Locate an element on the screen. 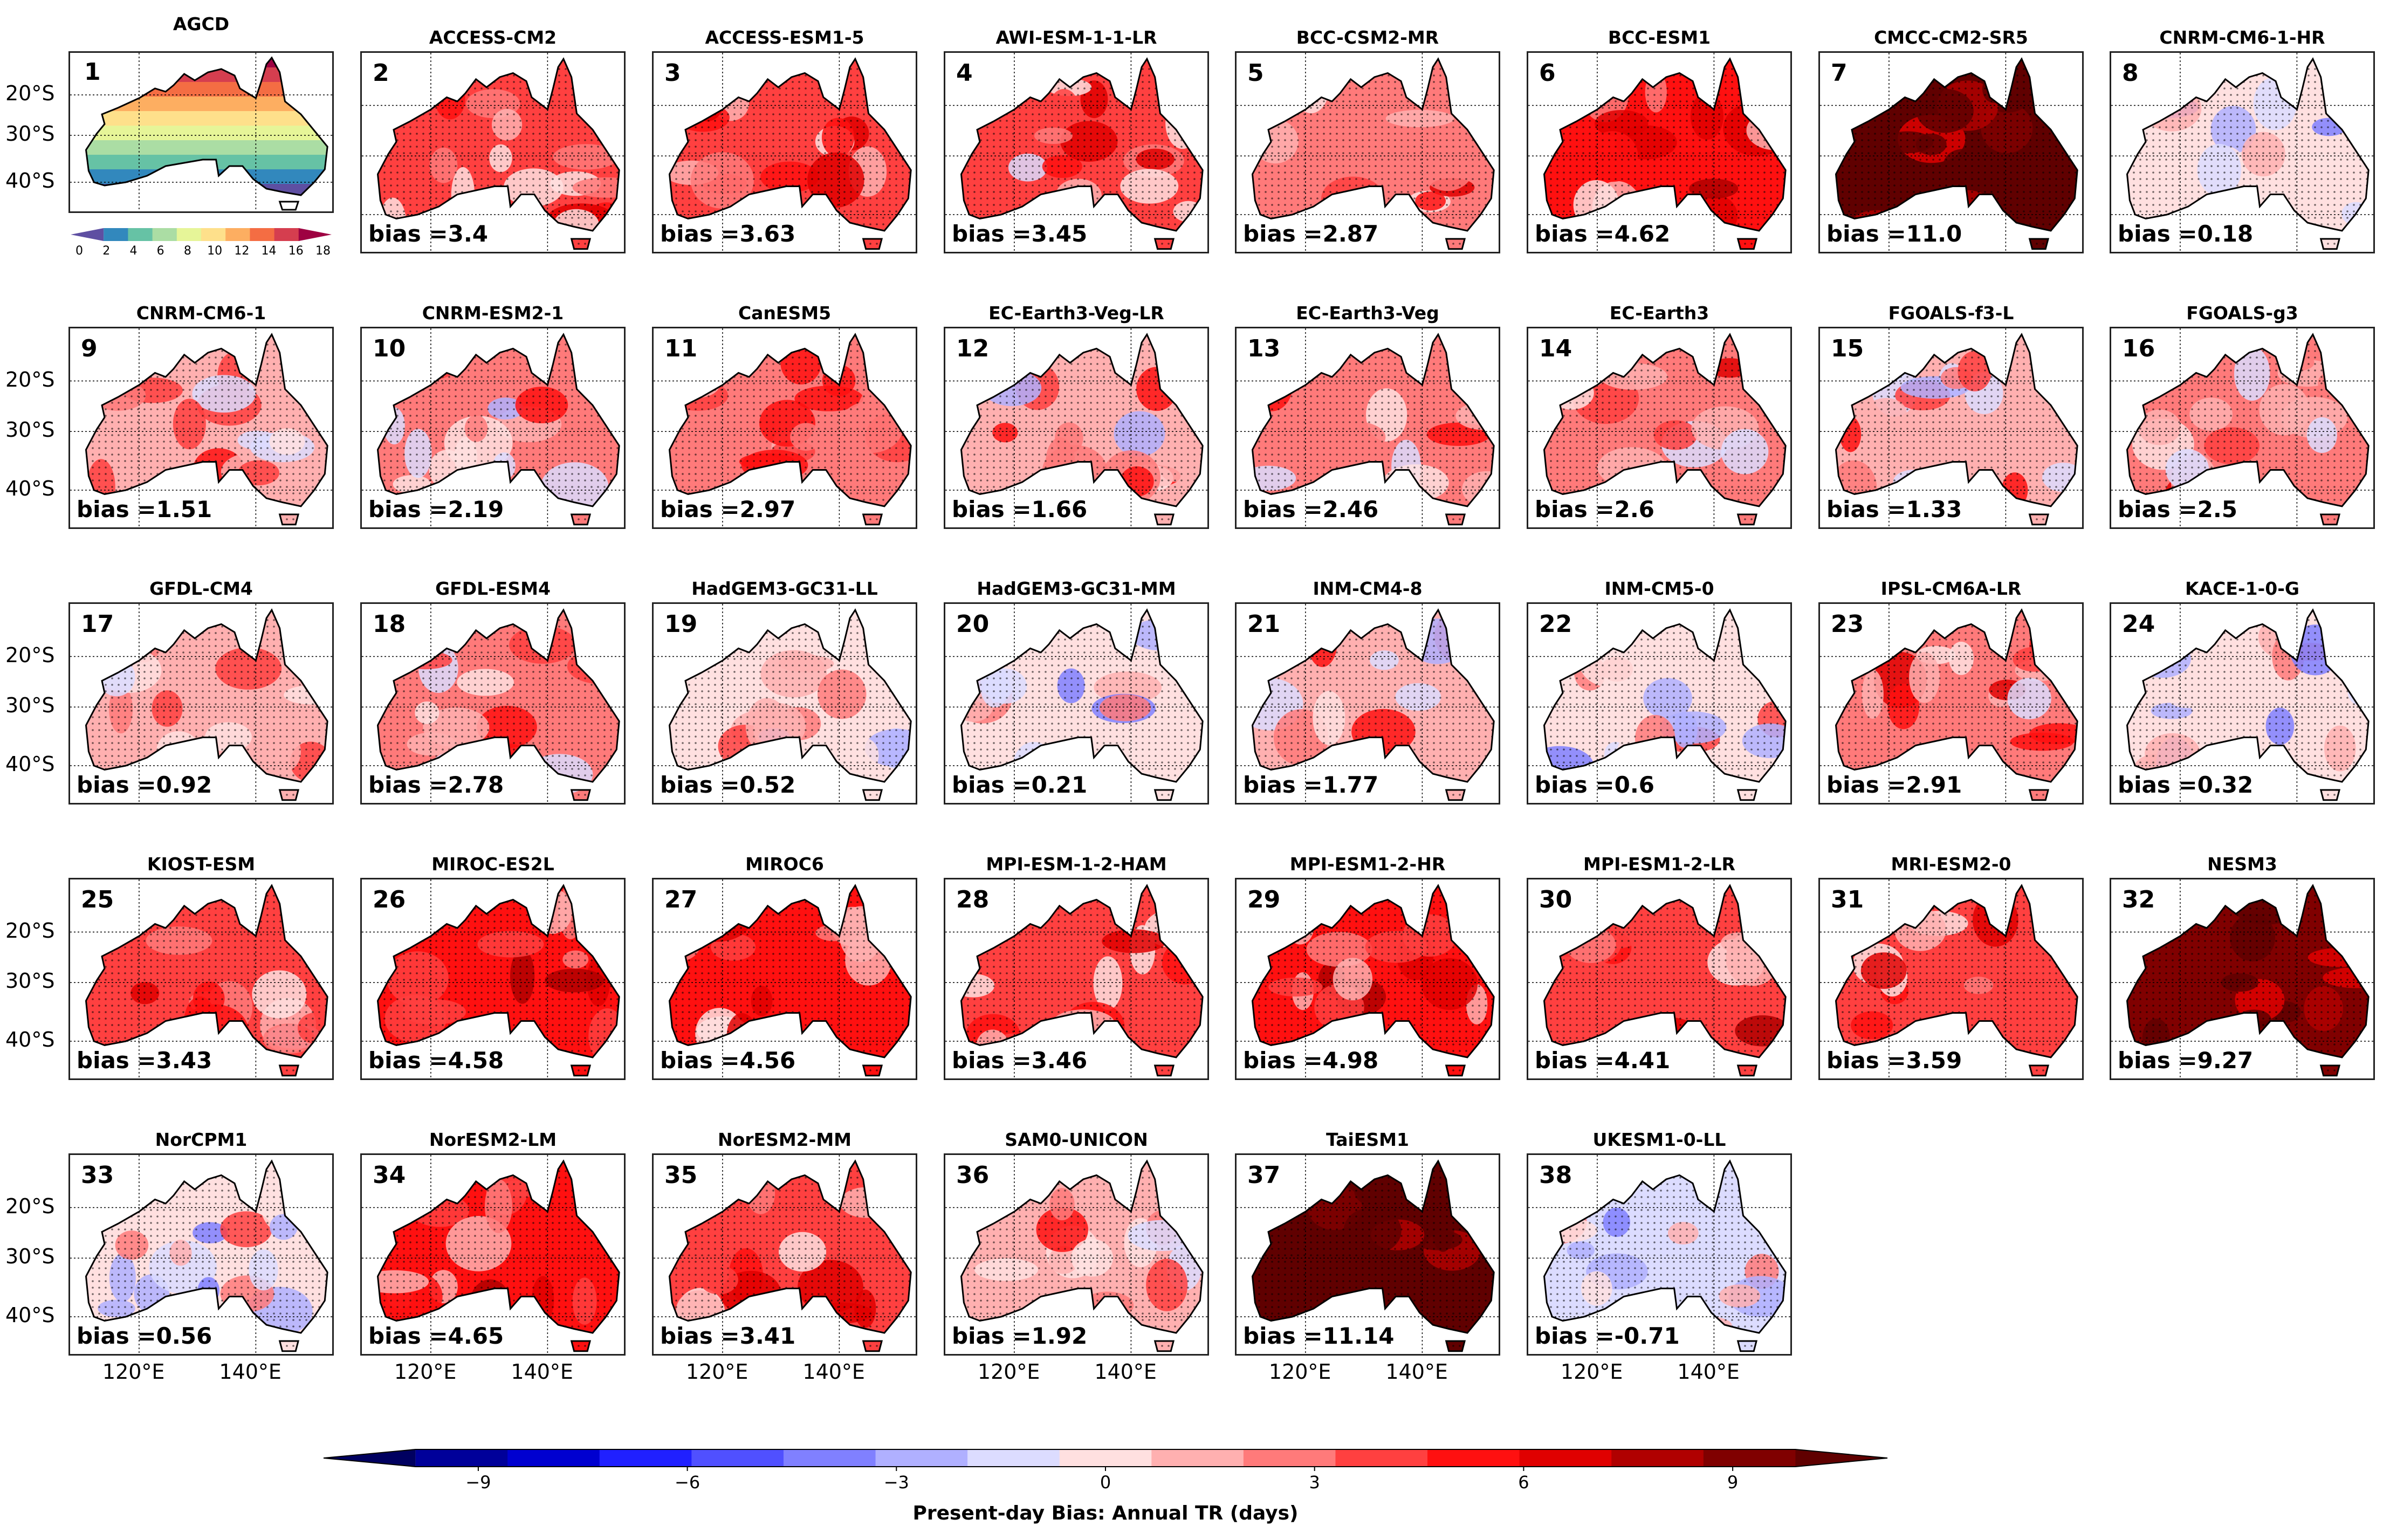 The image size is (2383, 1540). bias-map: 12 bias =1.66 is located at coordinates (1076, 428).